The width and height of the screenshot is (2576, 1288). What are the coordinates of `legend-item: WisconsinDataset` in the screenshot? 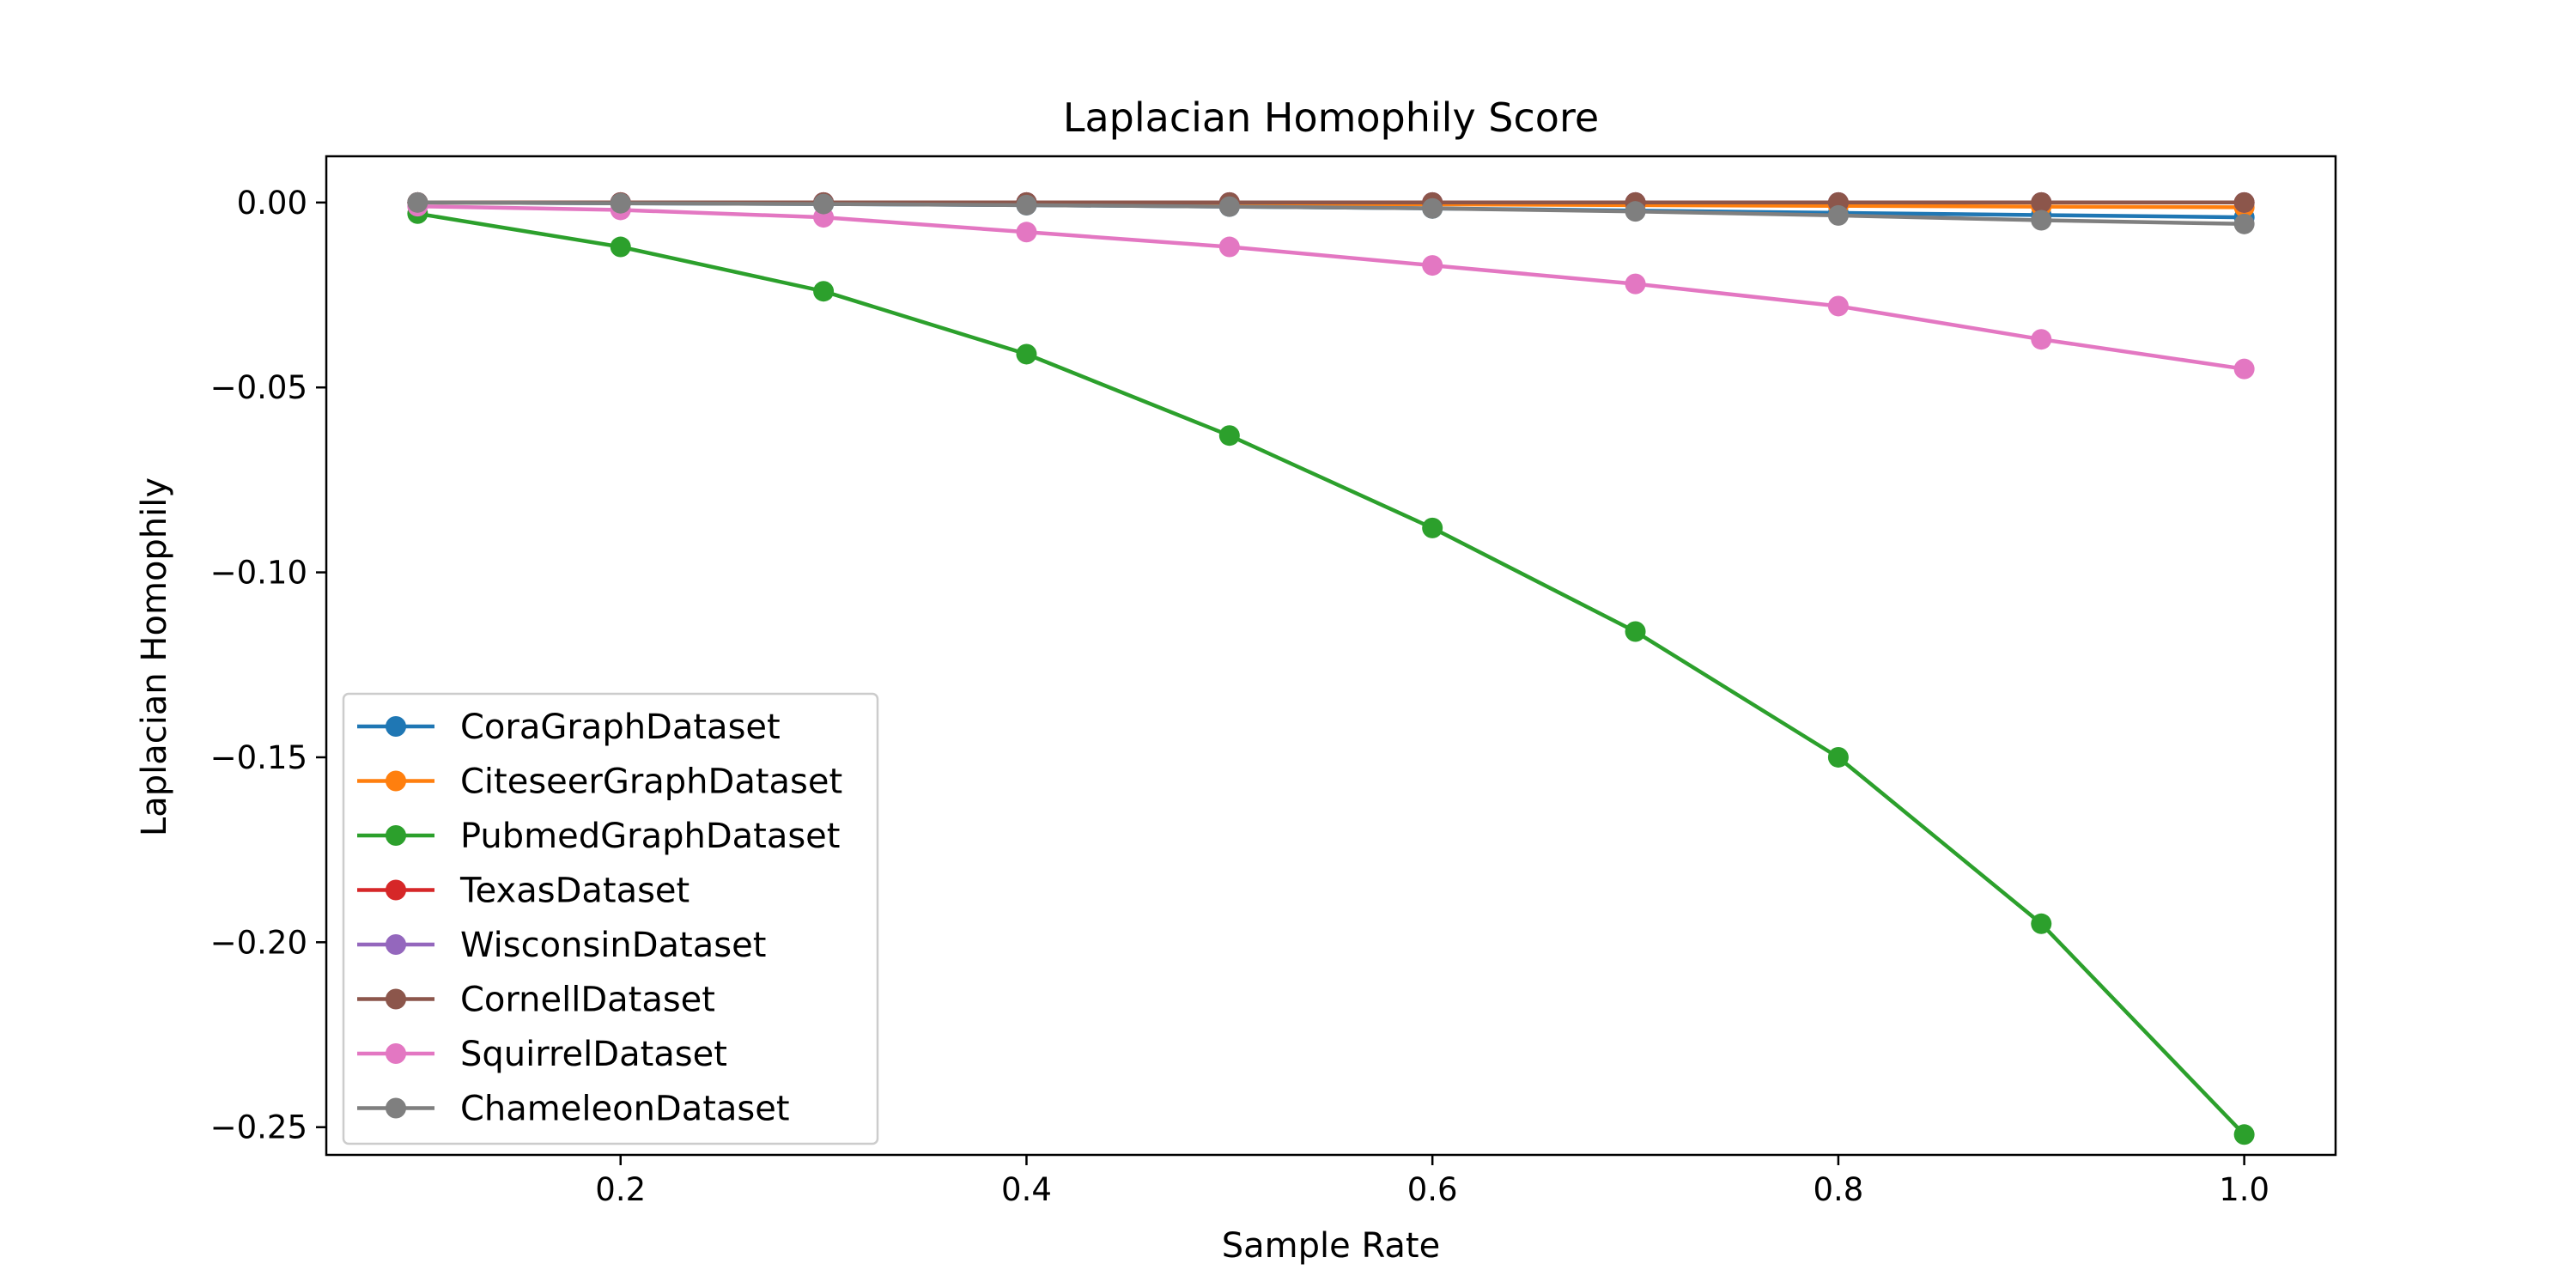 It's located at (561, 946).